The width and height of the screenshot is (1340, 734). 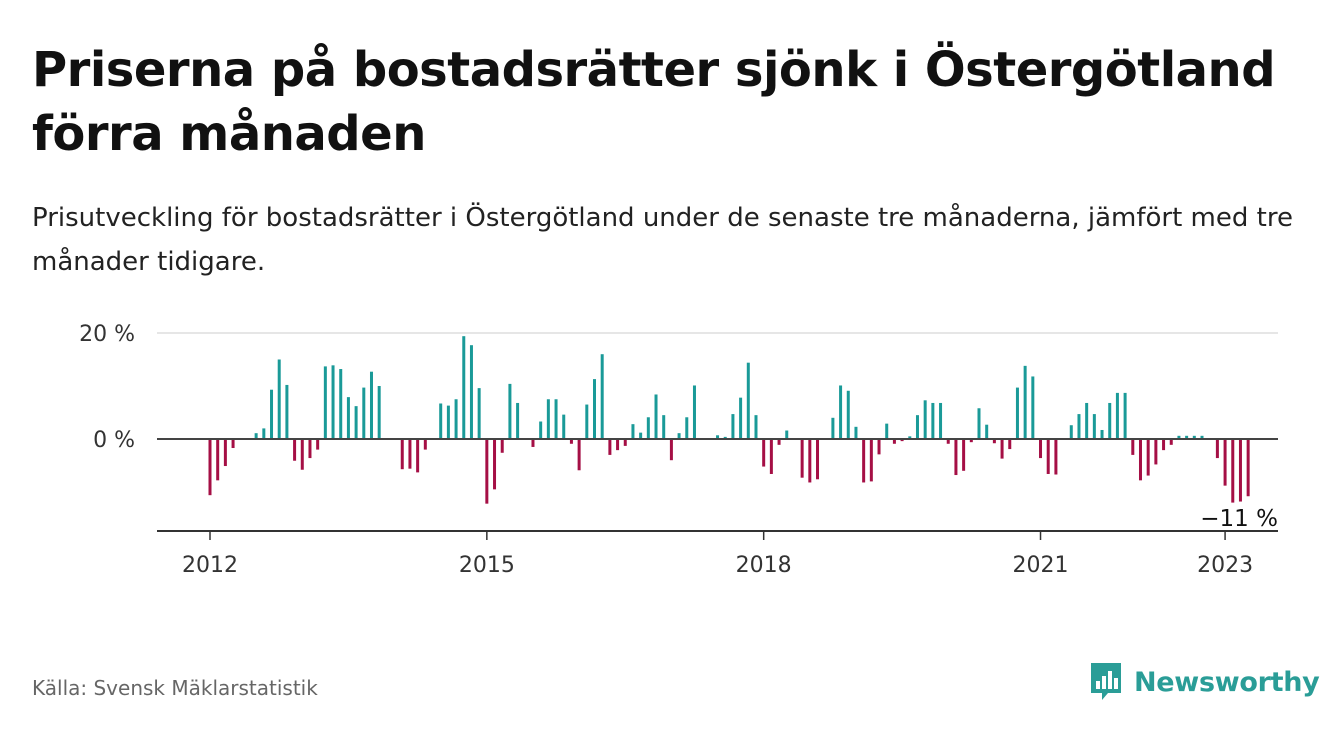 I want to click on y-tick-label: 20 %, so click(x=107, y=334).